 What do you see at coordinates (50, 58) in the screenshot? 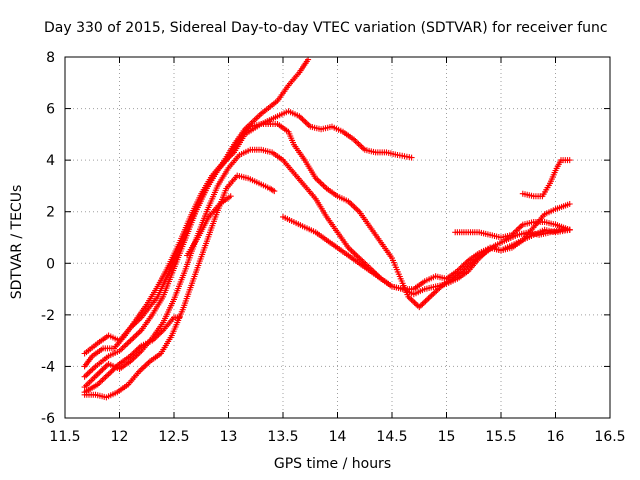
I see `y-tick-label: 8` at bounding box center [50, 58].